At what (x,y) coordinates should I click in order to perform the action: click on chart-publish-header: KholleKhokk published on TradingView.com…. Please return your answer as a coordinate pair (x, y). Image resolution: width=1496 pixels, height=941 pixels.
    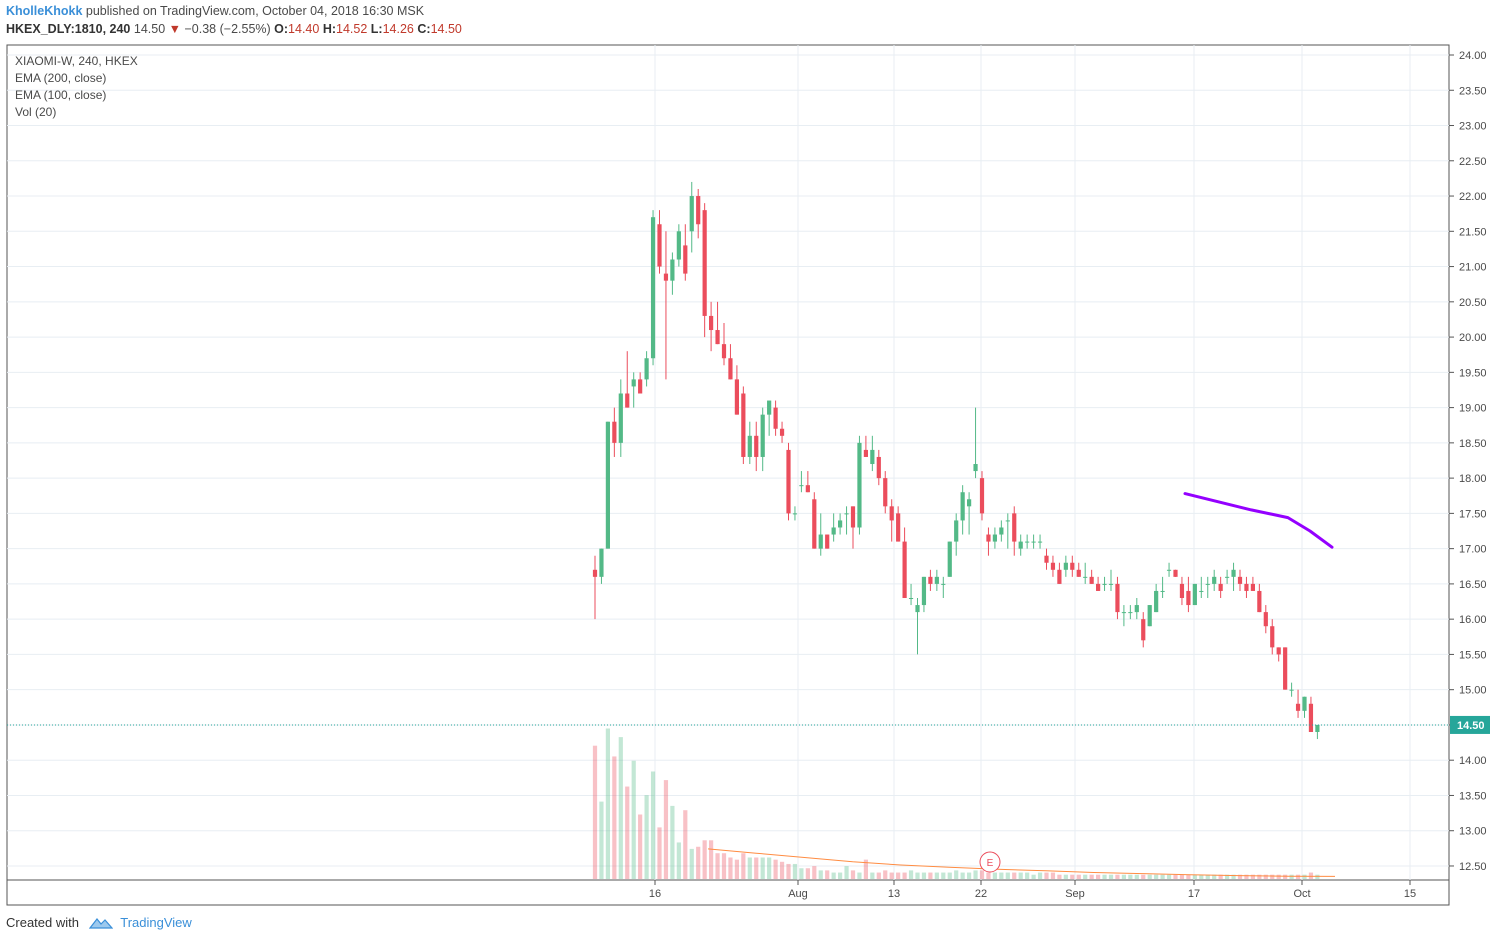
    Looking at the image, I should click on (215, 11).